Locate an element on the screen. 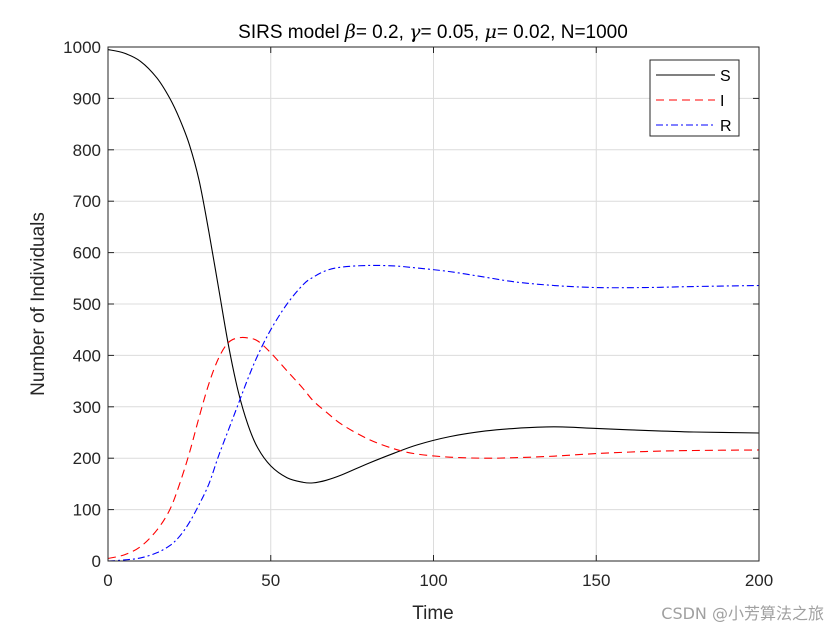 The width and height of the screenshot is (840, 630). gamma-value: = 0.05, is located at coordinates (453, 32).